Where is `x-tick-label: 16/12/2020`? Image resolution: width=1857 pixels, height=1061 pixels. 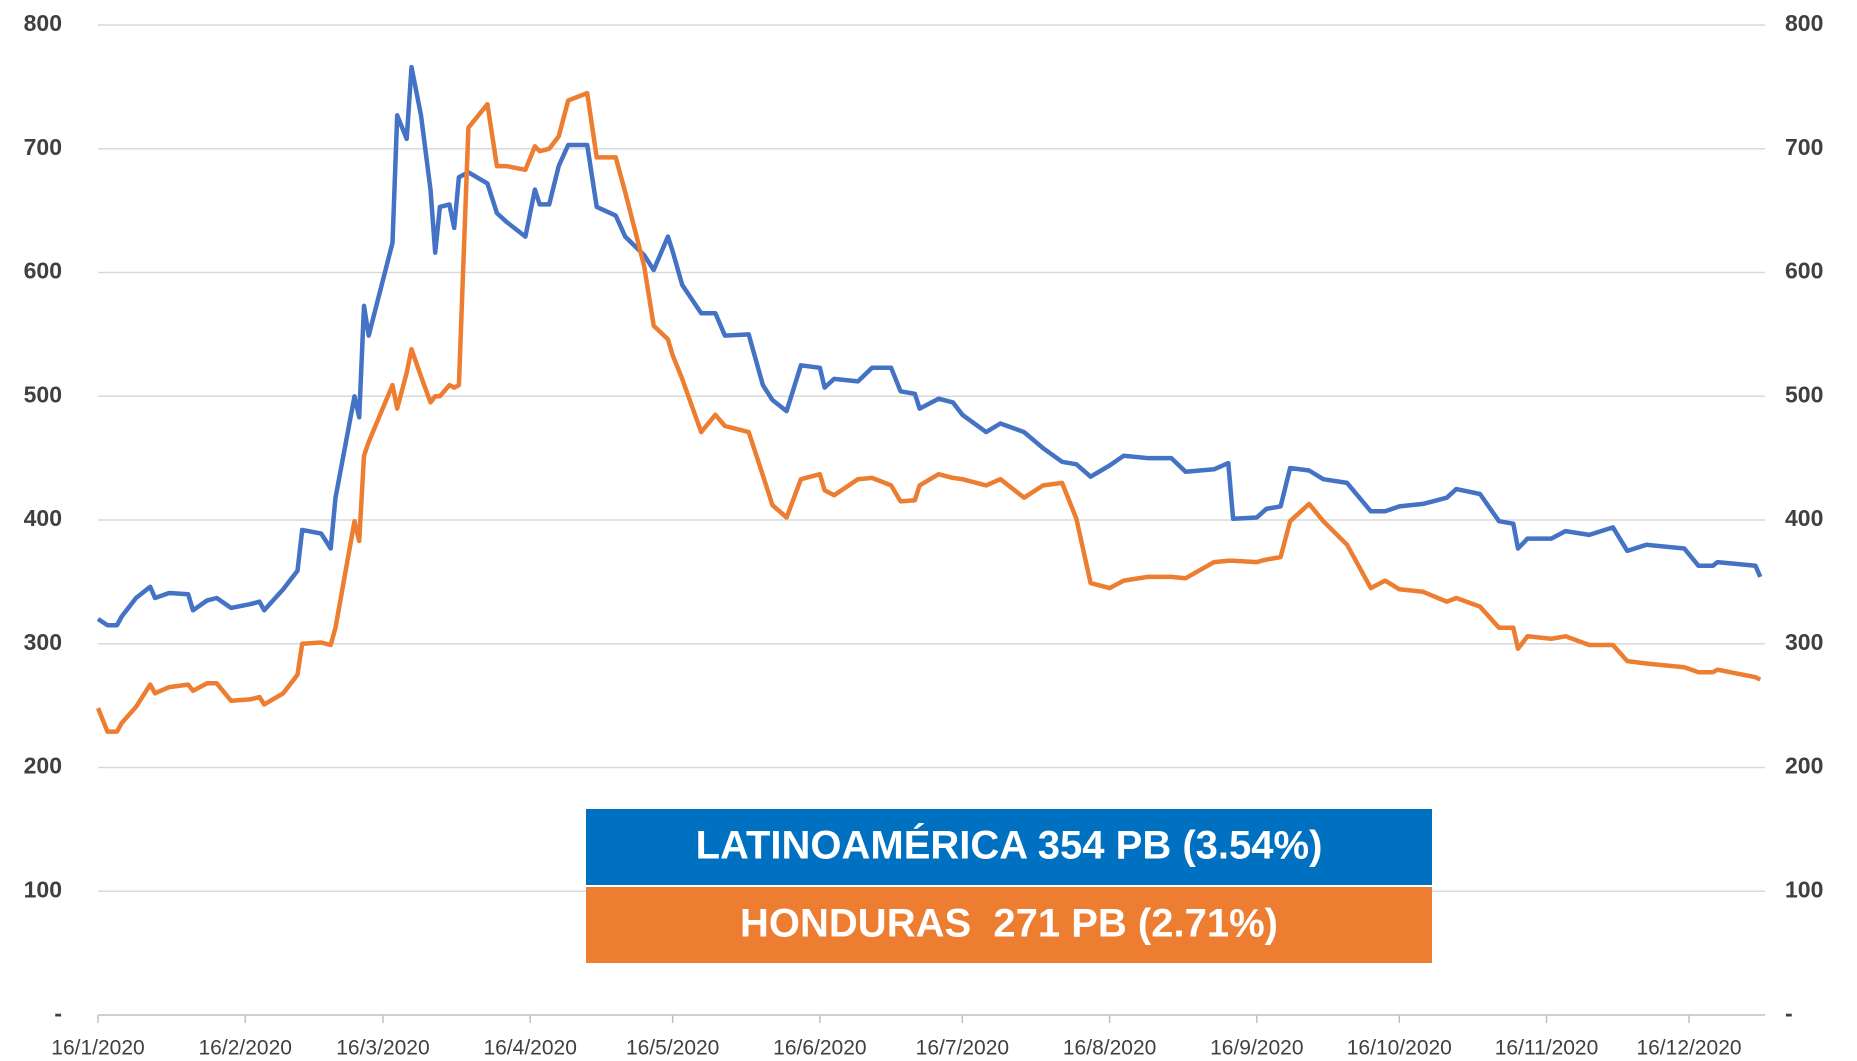 x-tick-label: 16/12/2020 is located at coordinates (1688, 1048).